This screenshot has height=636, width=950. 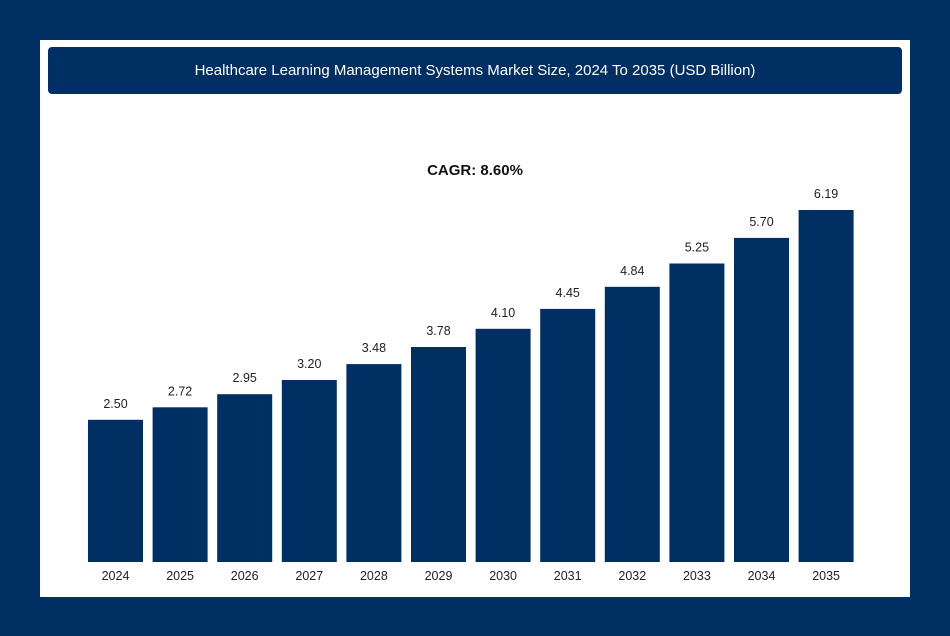 What do you see at coordinates (697, 412) in the screenshot?
I see `bar-2033` at bounding box center [697, 412].